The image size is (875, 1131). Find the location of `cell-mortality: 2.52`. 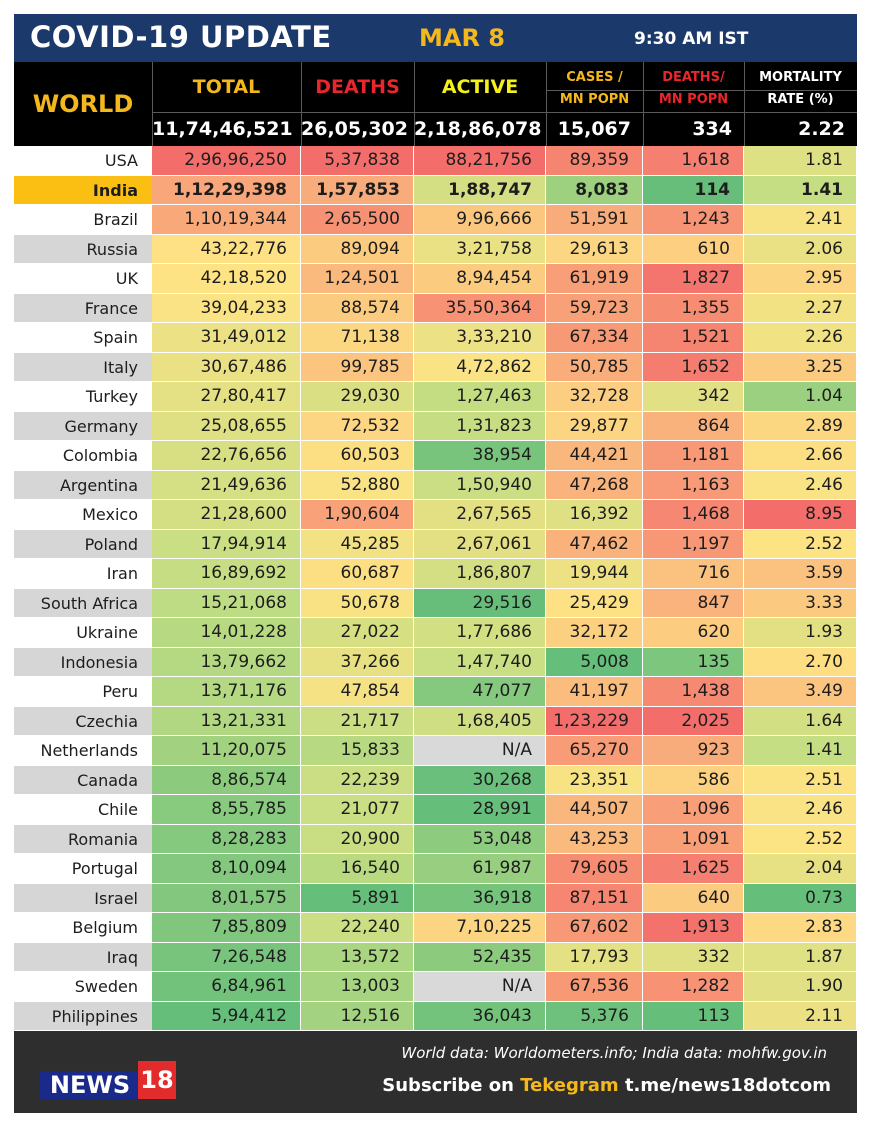

cell-mortality: 2.52 is located at coordinates (800, 544).